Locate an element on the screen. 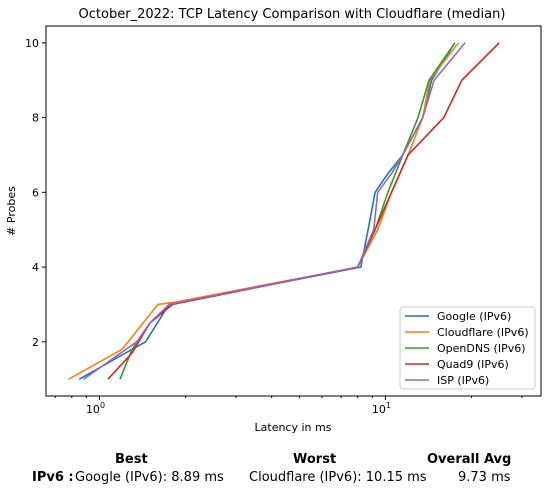  y-axis-label: # Probes is located at coordinates (11, 211).